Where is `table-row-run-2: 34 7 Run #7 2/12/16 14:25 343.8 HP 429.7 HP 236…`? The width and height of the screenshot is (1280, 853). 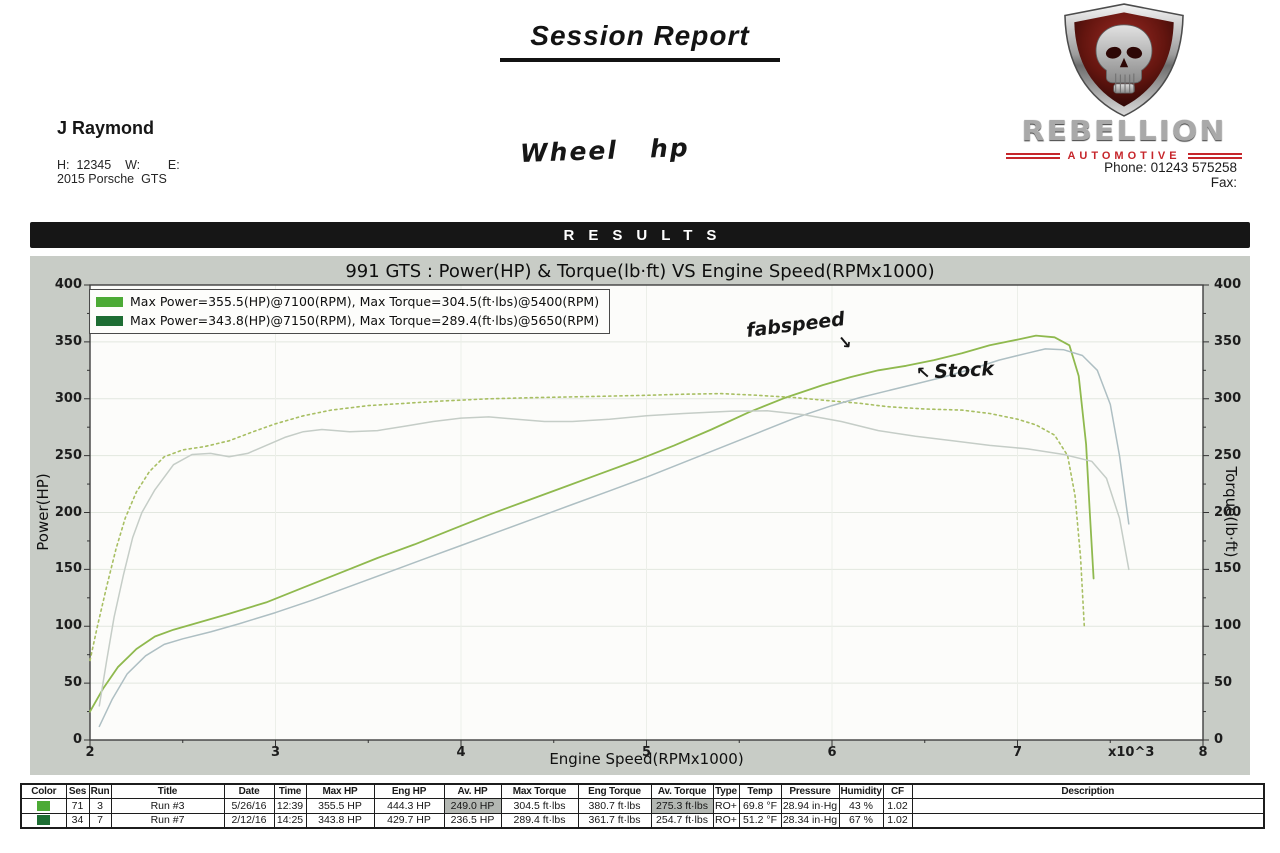
table-row-run-2: 34 7 Run #7 2/12/16 14:25 343.8 HP 429.7 HP 236… is located at coordinates (642, 820).